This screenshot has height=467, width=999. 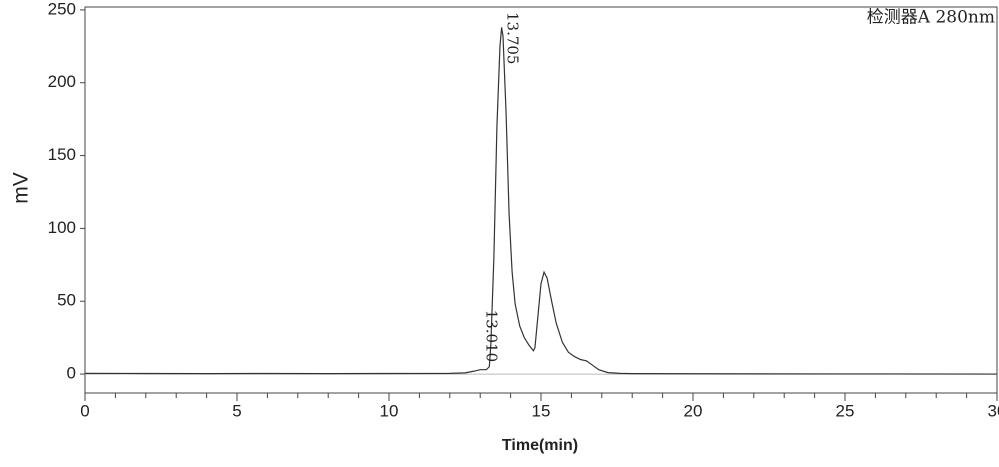 I want to click on y-tick-label: 50, so click(x=66, y=300).